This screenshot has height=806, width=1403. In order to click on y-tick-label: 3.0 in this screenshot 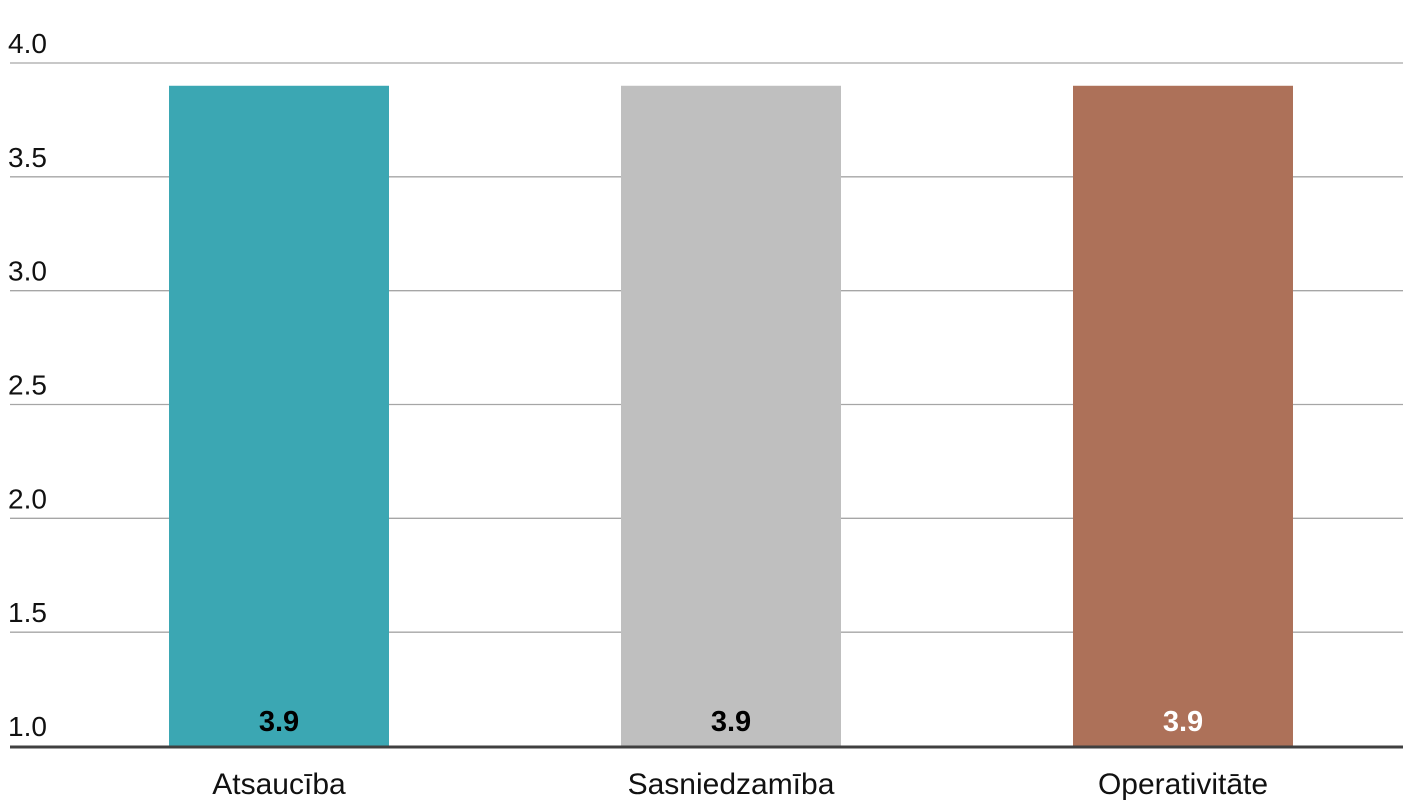, I will do `click(27, 271)`.